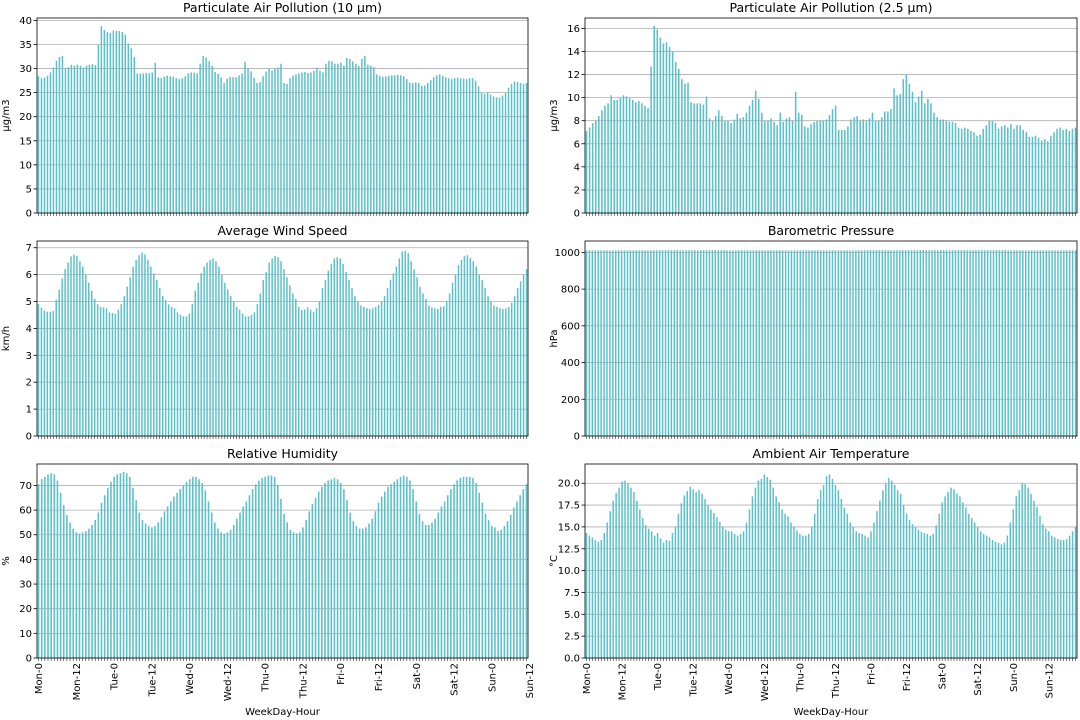 The image size is (1080, 720). I want to click on x-tick-label: Tue-12, so click(694, 680).